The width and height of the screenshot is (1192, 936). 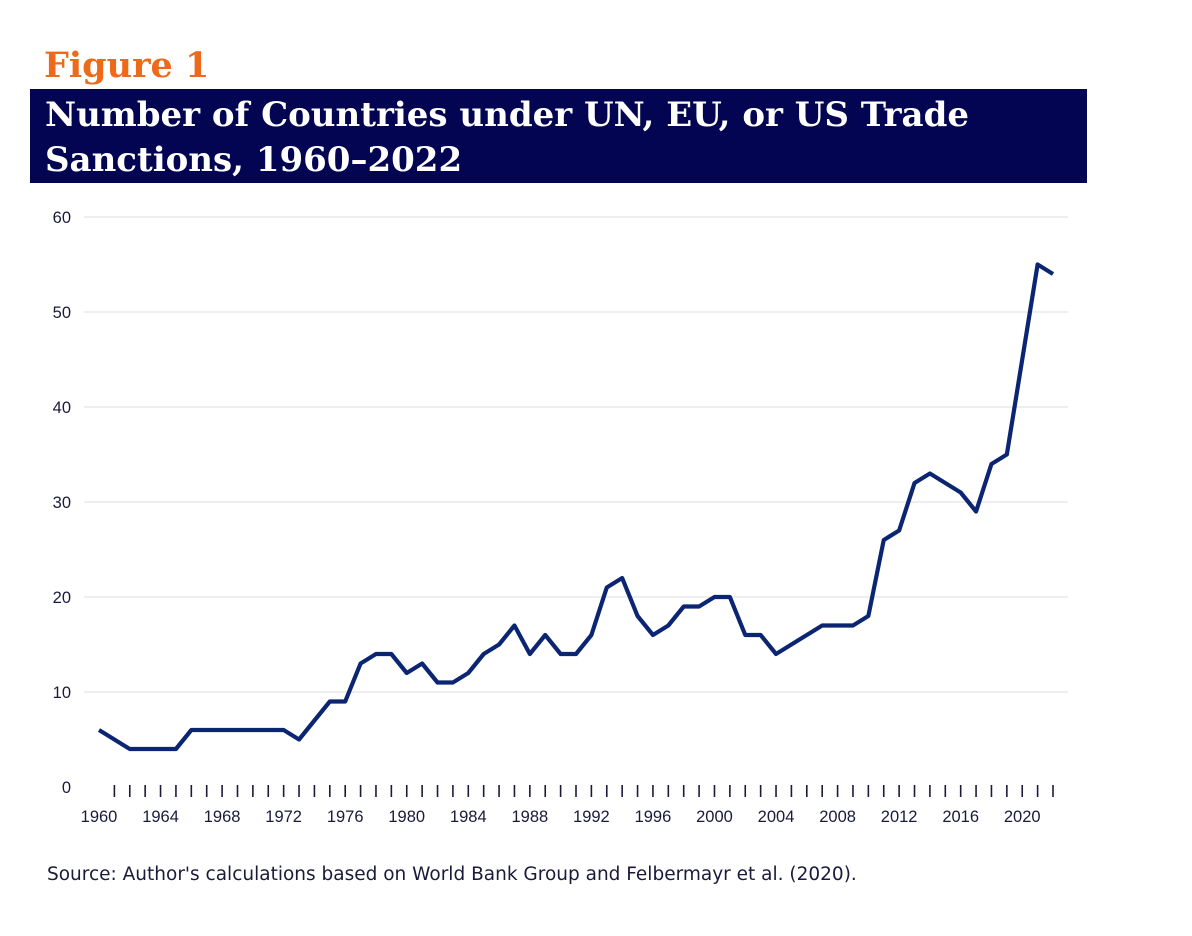 What do you see at coordinates (653, 817) in the screenshot?
I see `x-tick-label-1996: 1996` at bounding box center [653, 817].